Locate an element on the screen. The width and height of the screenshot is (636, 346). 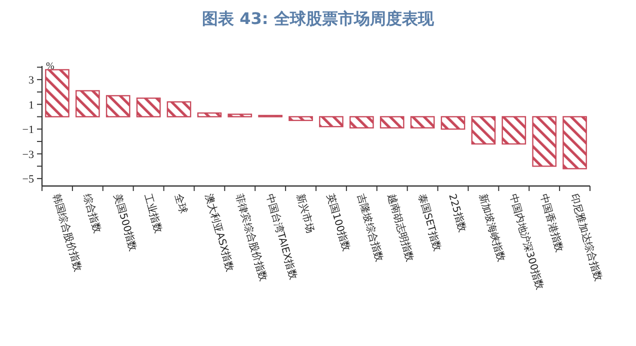
x-tick-label: 印尼雅加达综合指数 is located at coordinates (586, 237).